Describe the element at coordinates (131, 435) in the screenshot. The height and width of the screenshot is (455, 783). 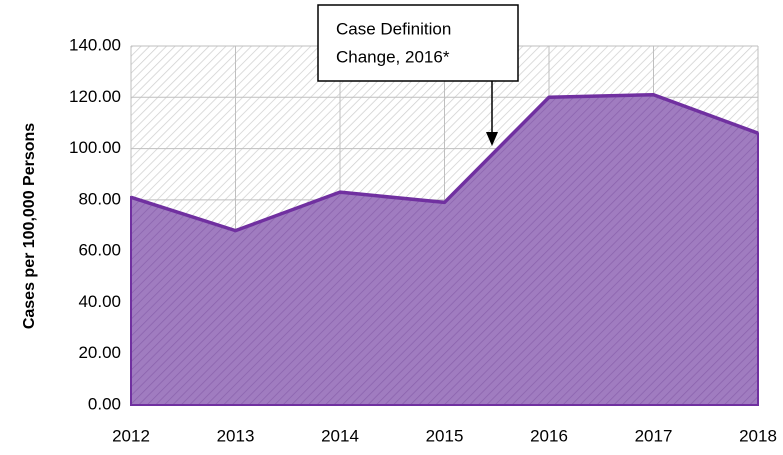
I see `x-tick-label: 2012` at that location.